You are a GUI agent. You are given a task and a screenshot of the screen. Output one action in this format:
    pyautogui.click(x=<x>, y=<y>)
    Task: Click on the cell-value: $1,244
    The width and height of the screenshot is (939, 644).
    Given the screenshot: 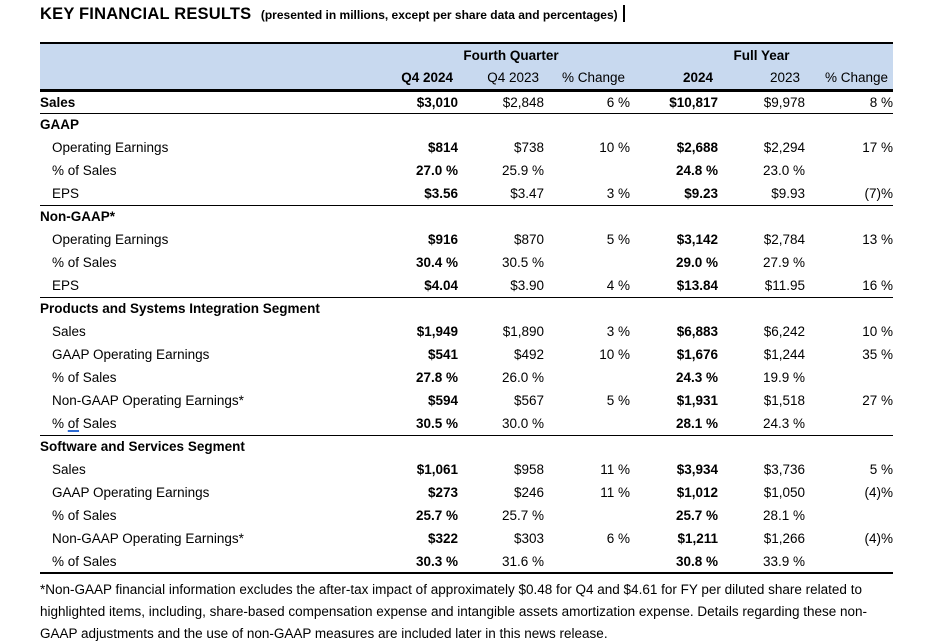 What is the action you would take?
    pyautogui.click(x=784, y=354)
    